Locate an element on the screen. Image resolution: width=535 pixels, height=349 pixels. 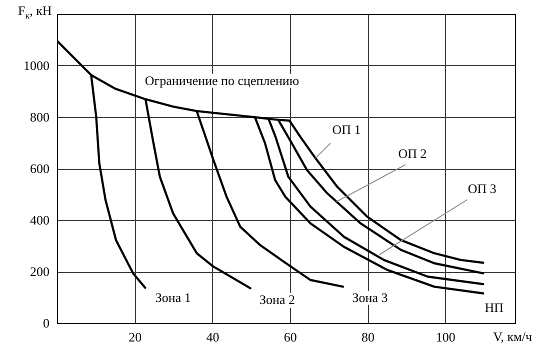
annotation: Зона 1 is located at coordinates (173, 297).